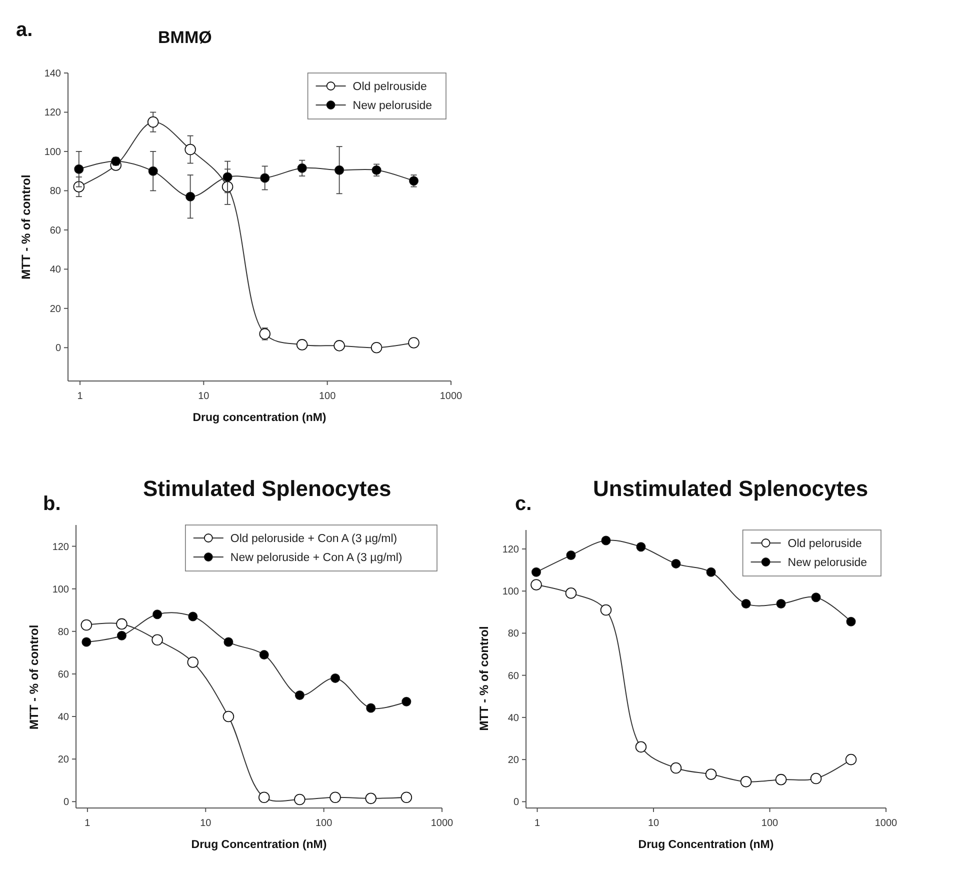 This screenshot has height=872, width=962. Describe the element at coordinates (259, 418) in the screenshot. I see `x-axis-title: Drug concentration (nM)` at that location.